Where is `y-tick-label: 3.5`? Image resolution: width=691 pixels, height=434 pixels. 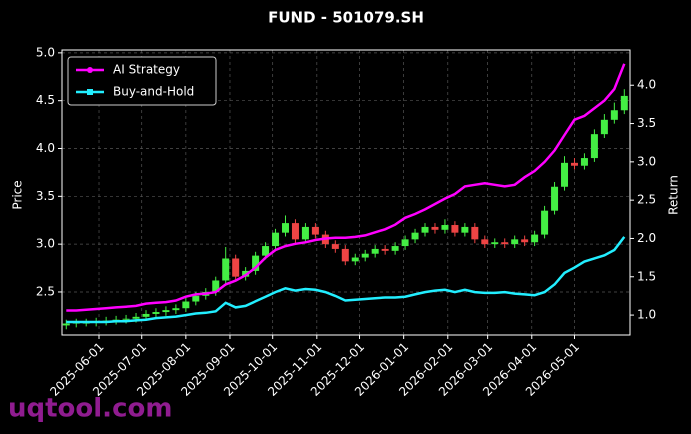
y-tick-label: 3.5 is located at coordinates (45, 196).